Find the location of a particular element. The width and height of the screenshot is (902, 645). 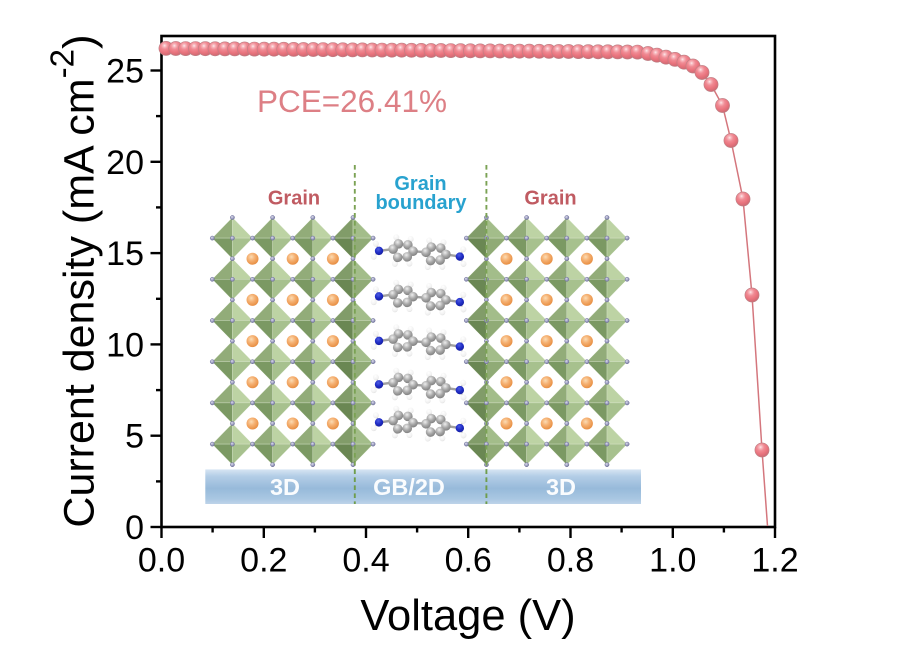

svg-text: GB/2D is located at coordinates (409, 487).